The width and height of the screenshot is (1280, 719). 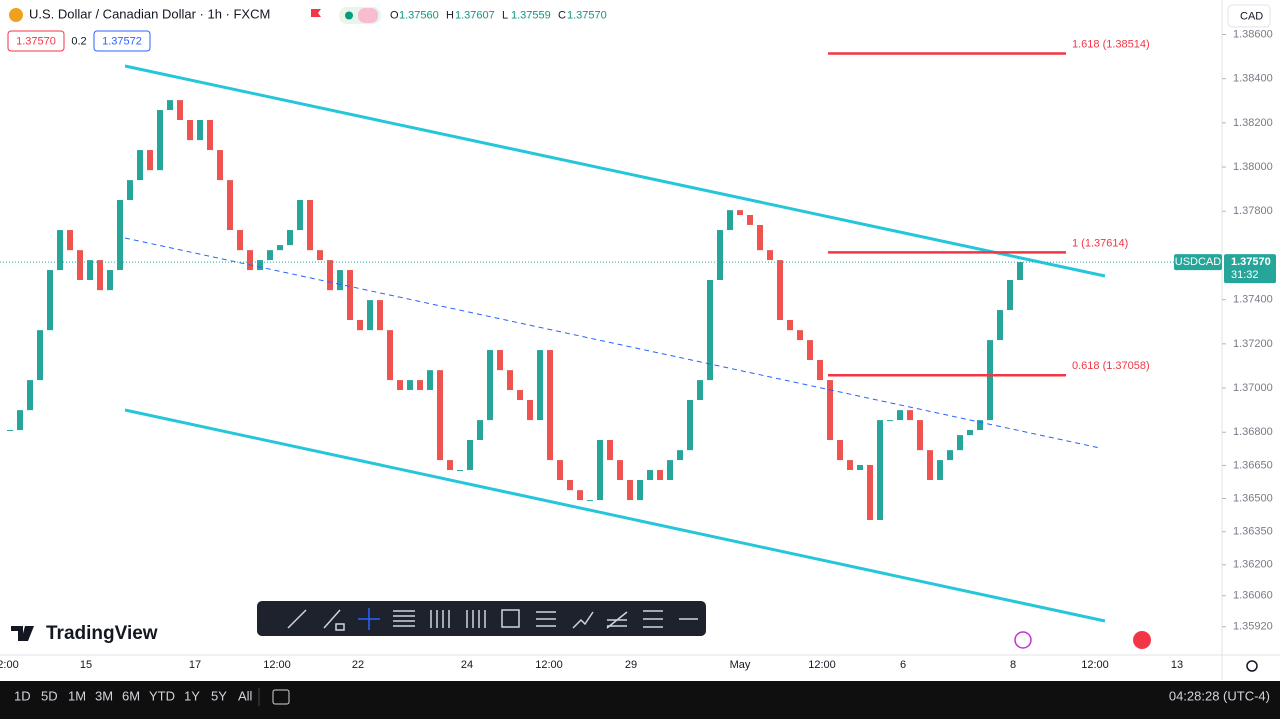 I want to click on flag-icon, so click(x=316, y=13).